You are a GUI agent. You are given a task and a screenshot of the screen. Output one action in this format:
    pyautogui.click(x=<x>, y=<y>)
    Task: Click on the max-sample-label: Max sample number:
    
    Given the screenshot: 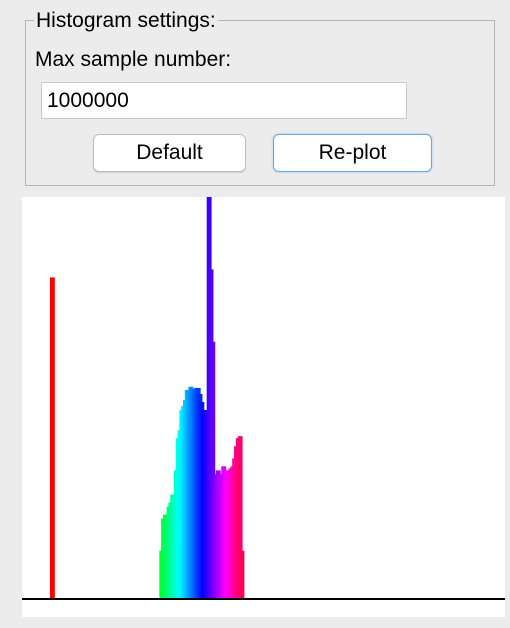 What is the action you would take?
    pyautogui.click(x=133, y=59)
    